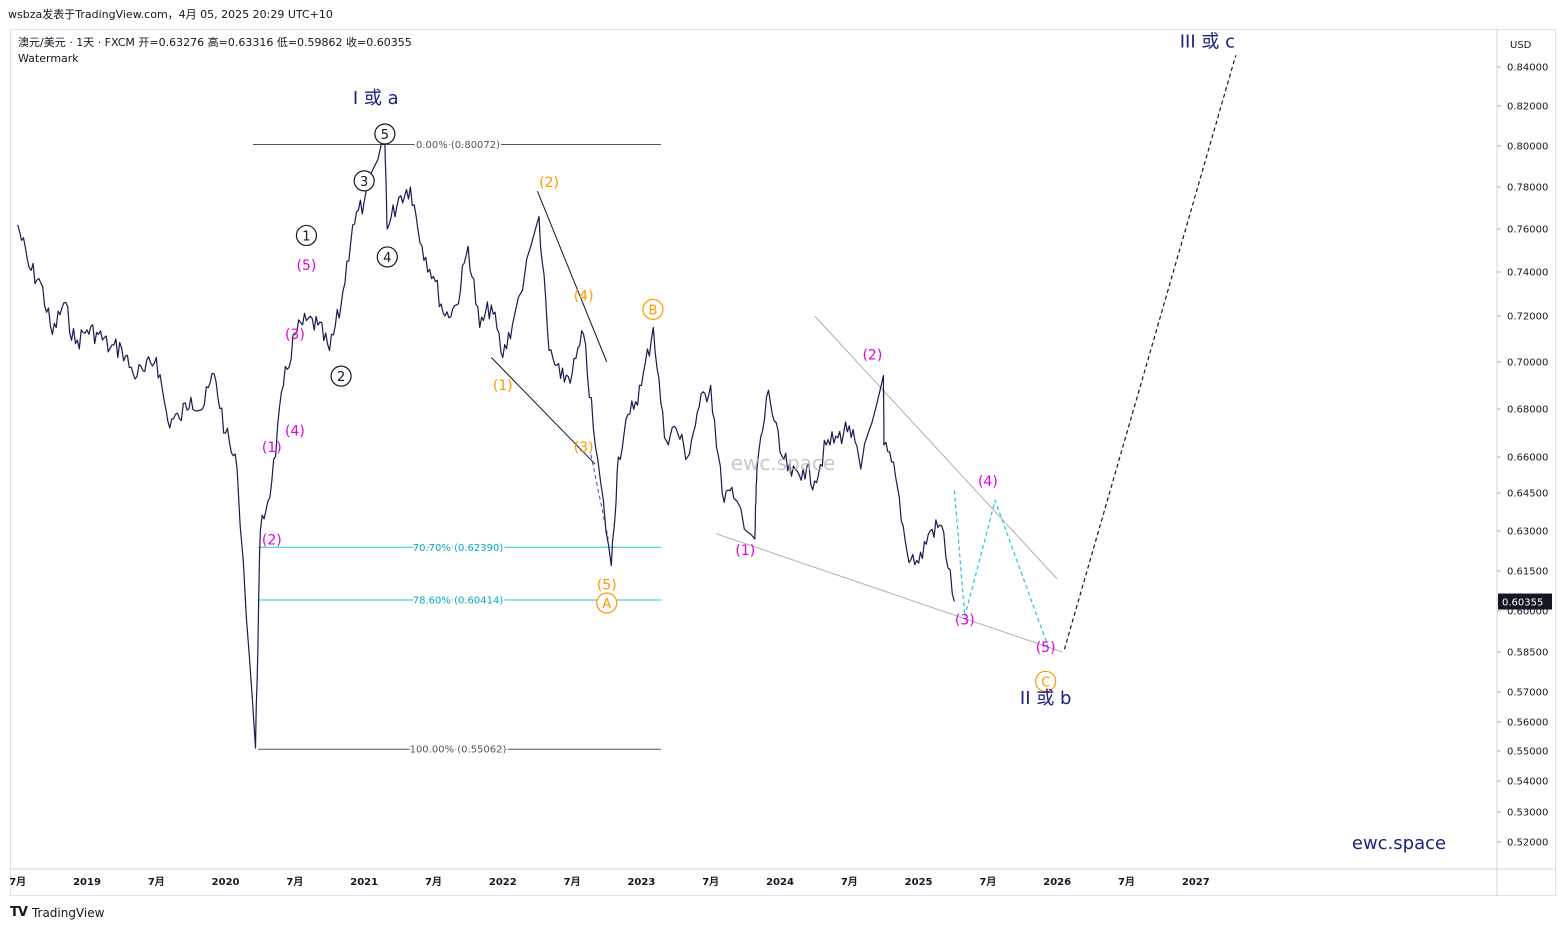 This screenshot has width=1565, height=931. Describe the element at coordinates (1527, 273) in the screenshot. I see `price-tick-label: 0.74000` at that location.